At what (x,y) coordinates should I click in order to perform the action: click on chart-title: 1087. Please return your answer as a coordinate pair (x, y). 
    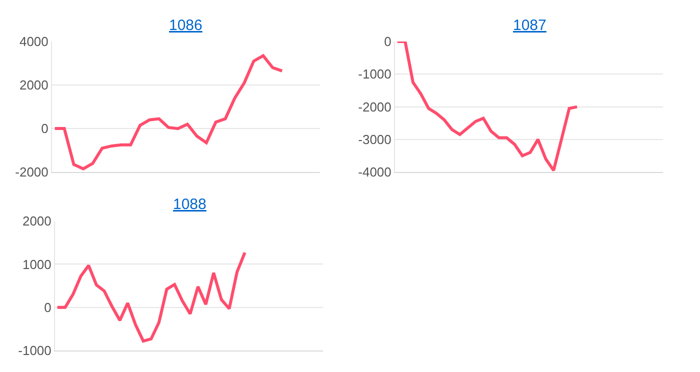
    Looking at the image, I should click on (529, 25).